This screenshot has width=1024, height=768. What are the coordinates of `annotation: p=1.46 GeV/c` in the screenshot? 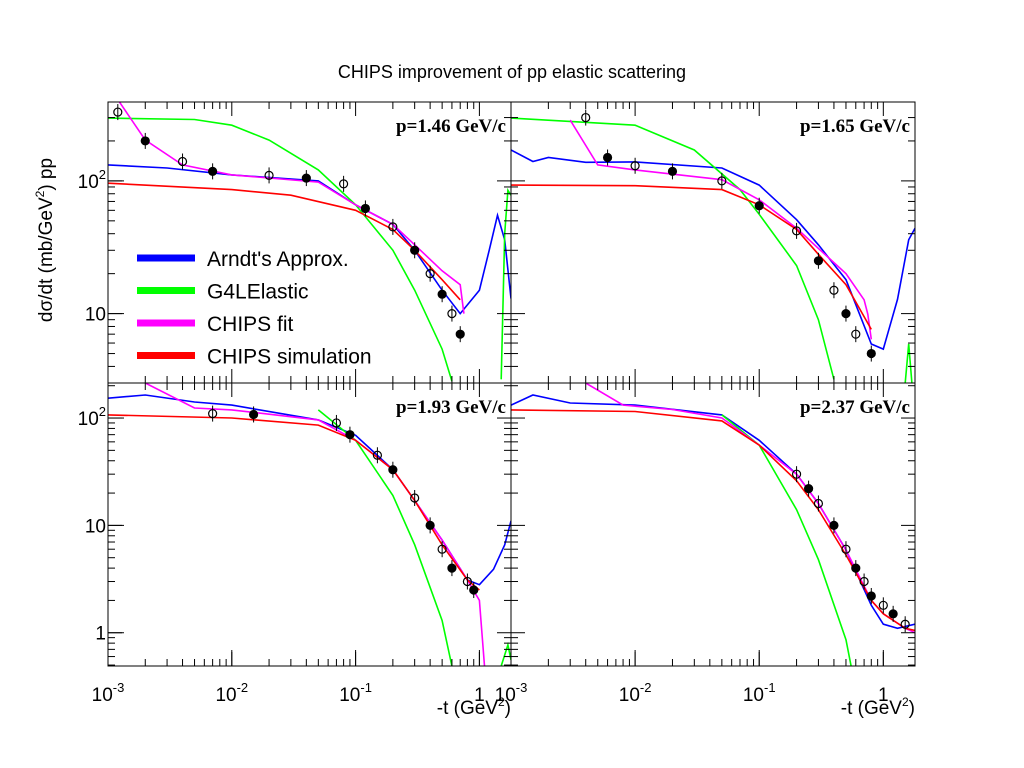 It's located at (451, 126).